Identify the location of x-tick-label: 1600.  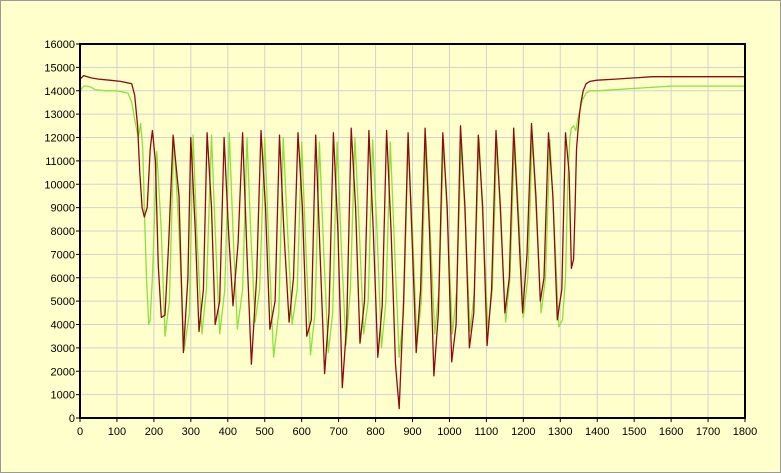
(671, 432).